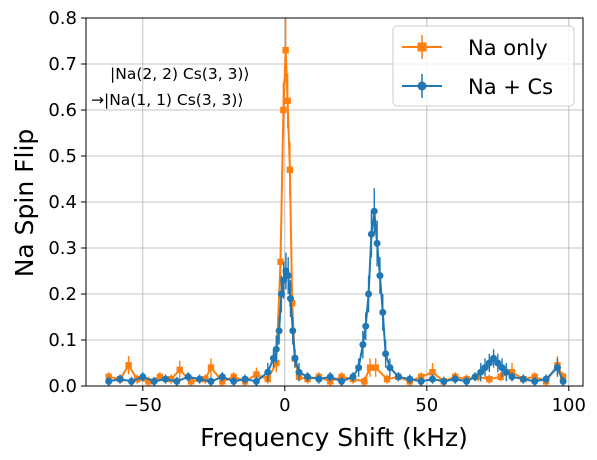 The width and height of the screenshot is (597, 460). Describe the element at coordinates (510, 87) in the screenshot. I see `legend-label: Na + Cs` at that location.